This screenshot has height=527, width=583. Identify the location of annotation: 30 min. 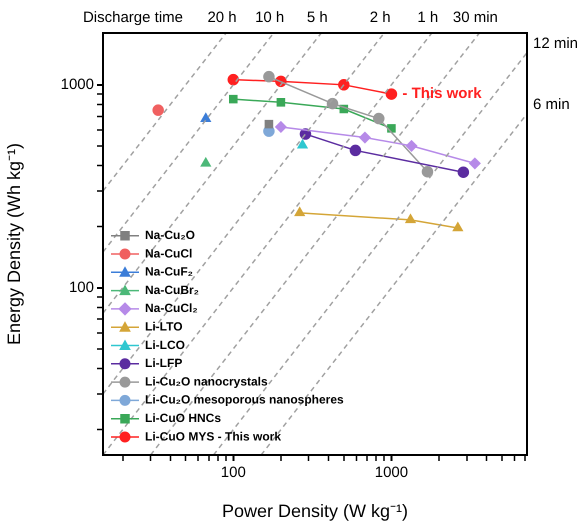
(475, 17).